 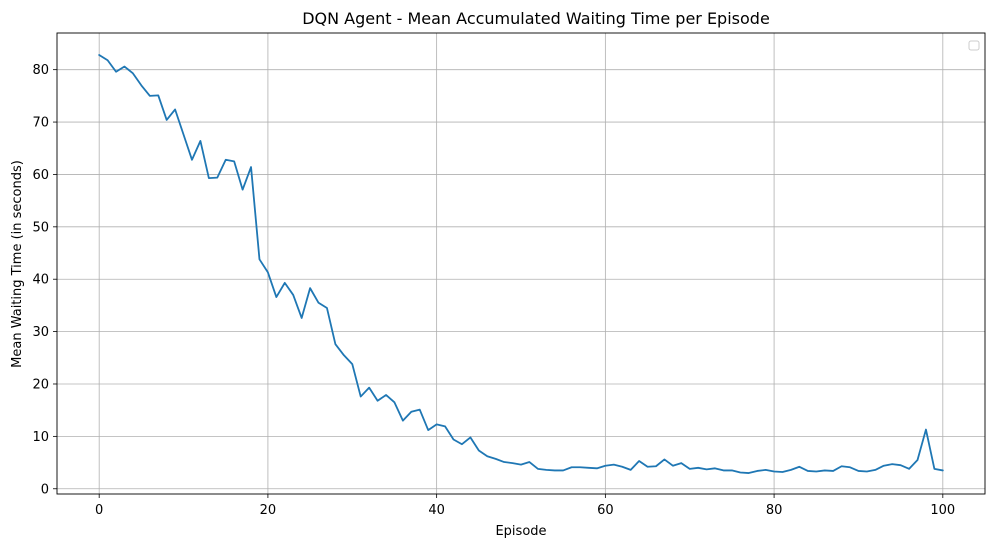 What do you see at coordinates (40, 384) in the screenshot?
I see `y-tick-label: 20` at bounding box center [40, 384].